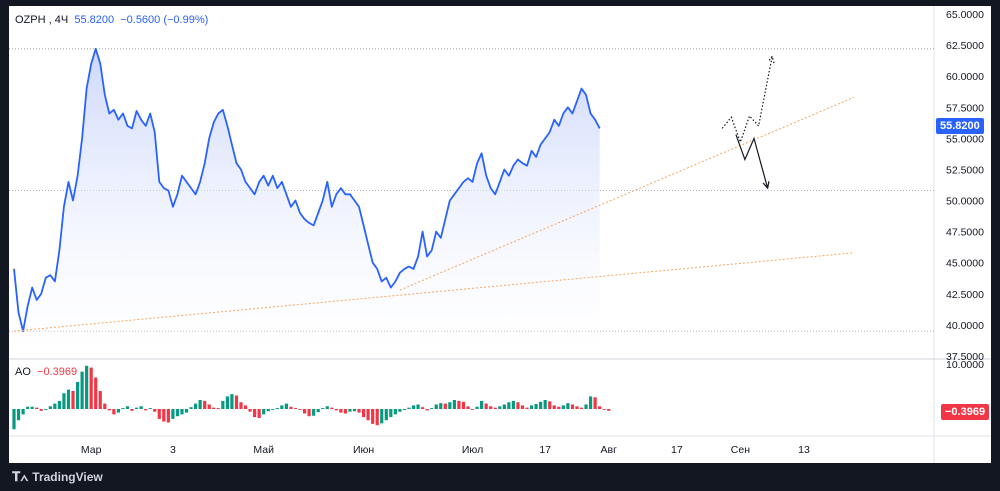  What do you see at coordinates (61, 20) in the screenshot?
I see `interval-label: 4Ч` at bounding box center [61, 20].